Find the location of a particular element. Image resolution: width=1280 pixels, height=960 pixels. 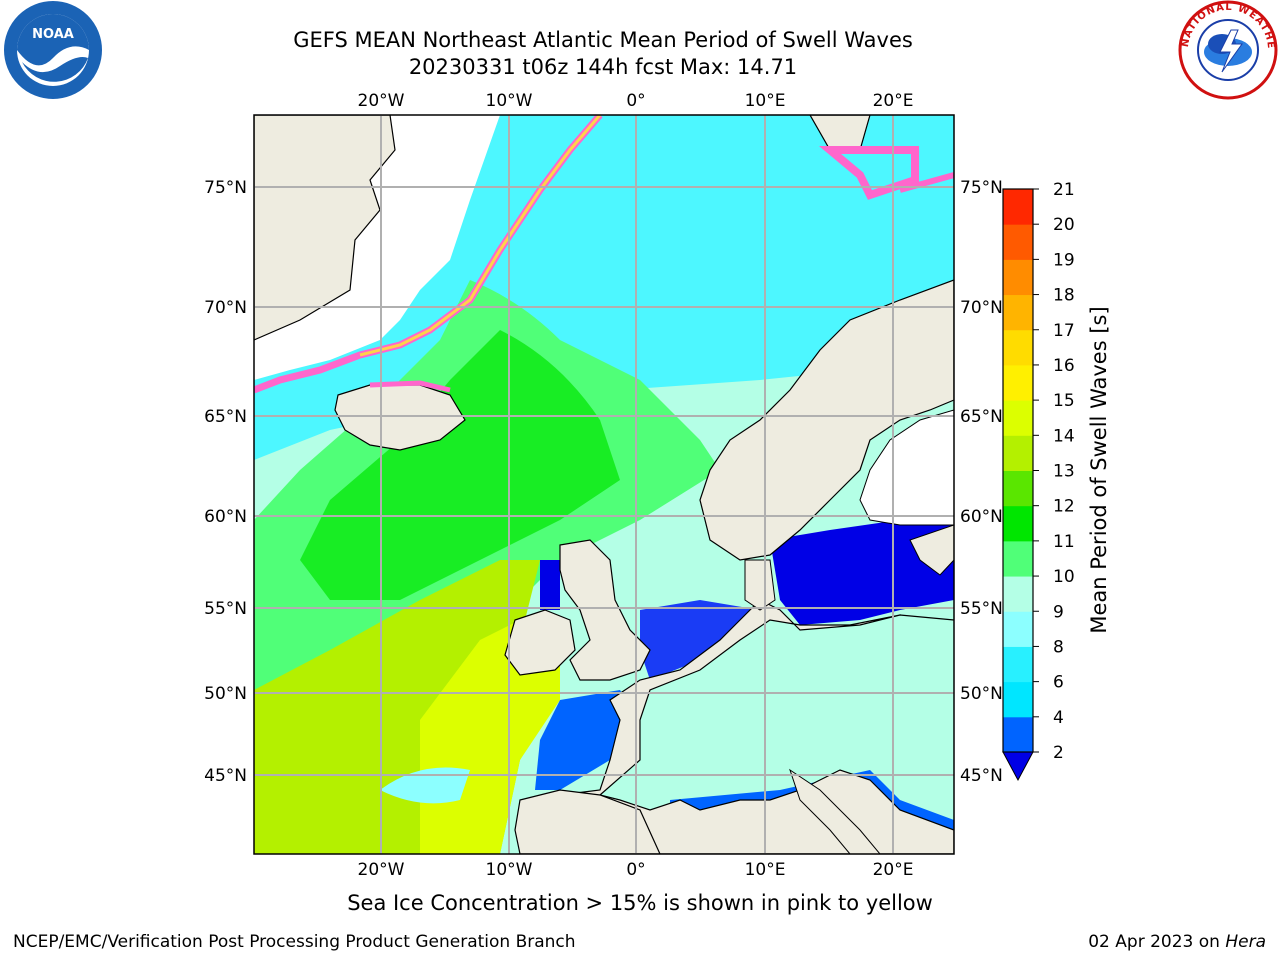

finland-land is located at coordinates (931, 550).